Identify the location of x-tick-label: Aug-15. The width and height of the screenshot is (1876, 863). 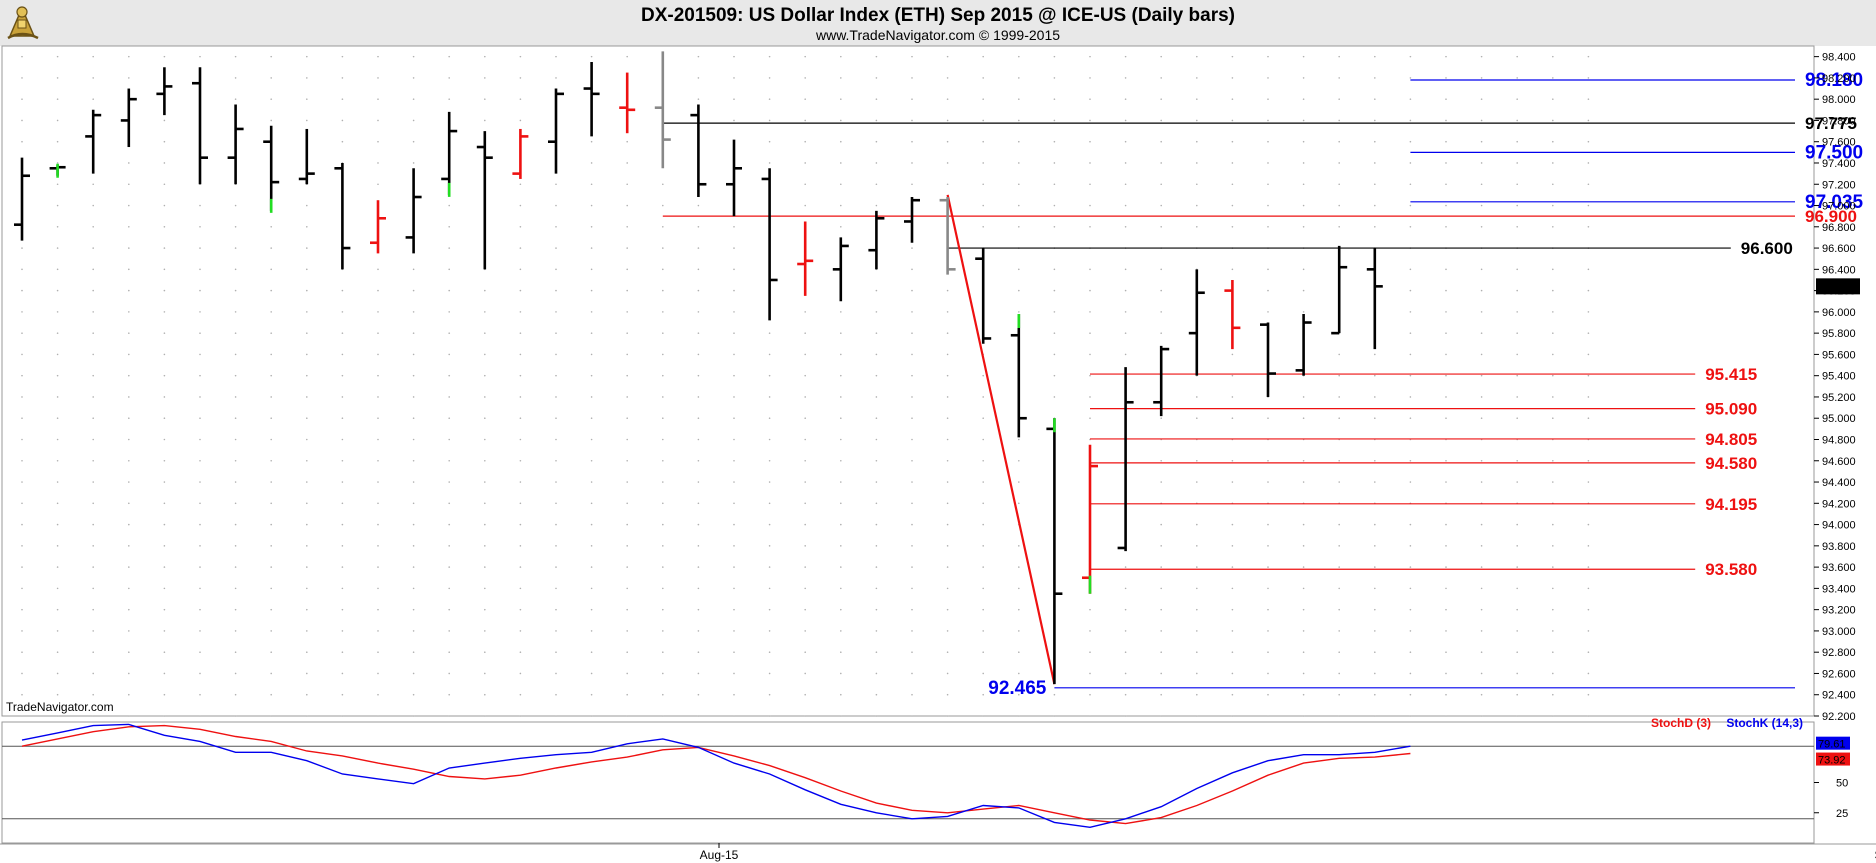
(719, 855).